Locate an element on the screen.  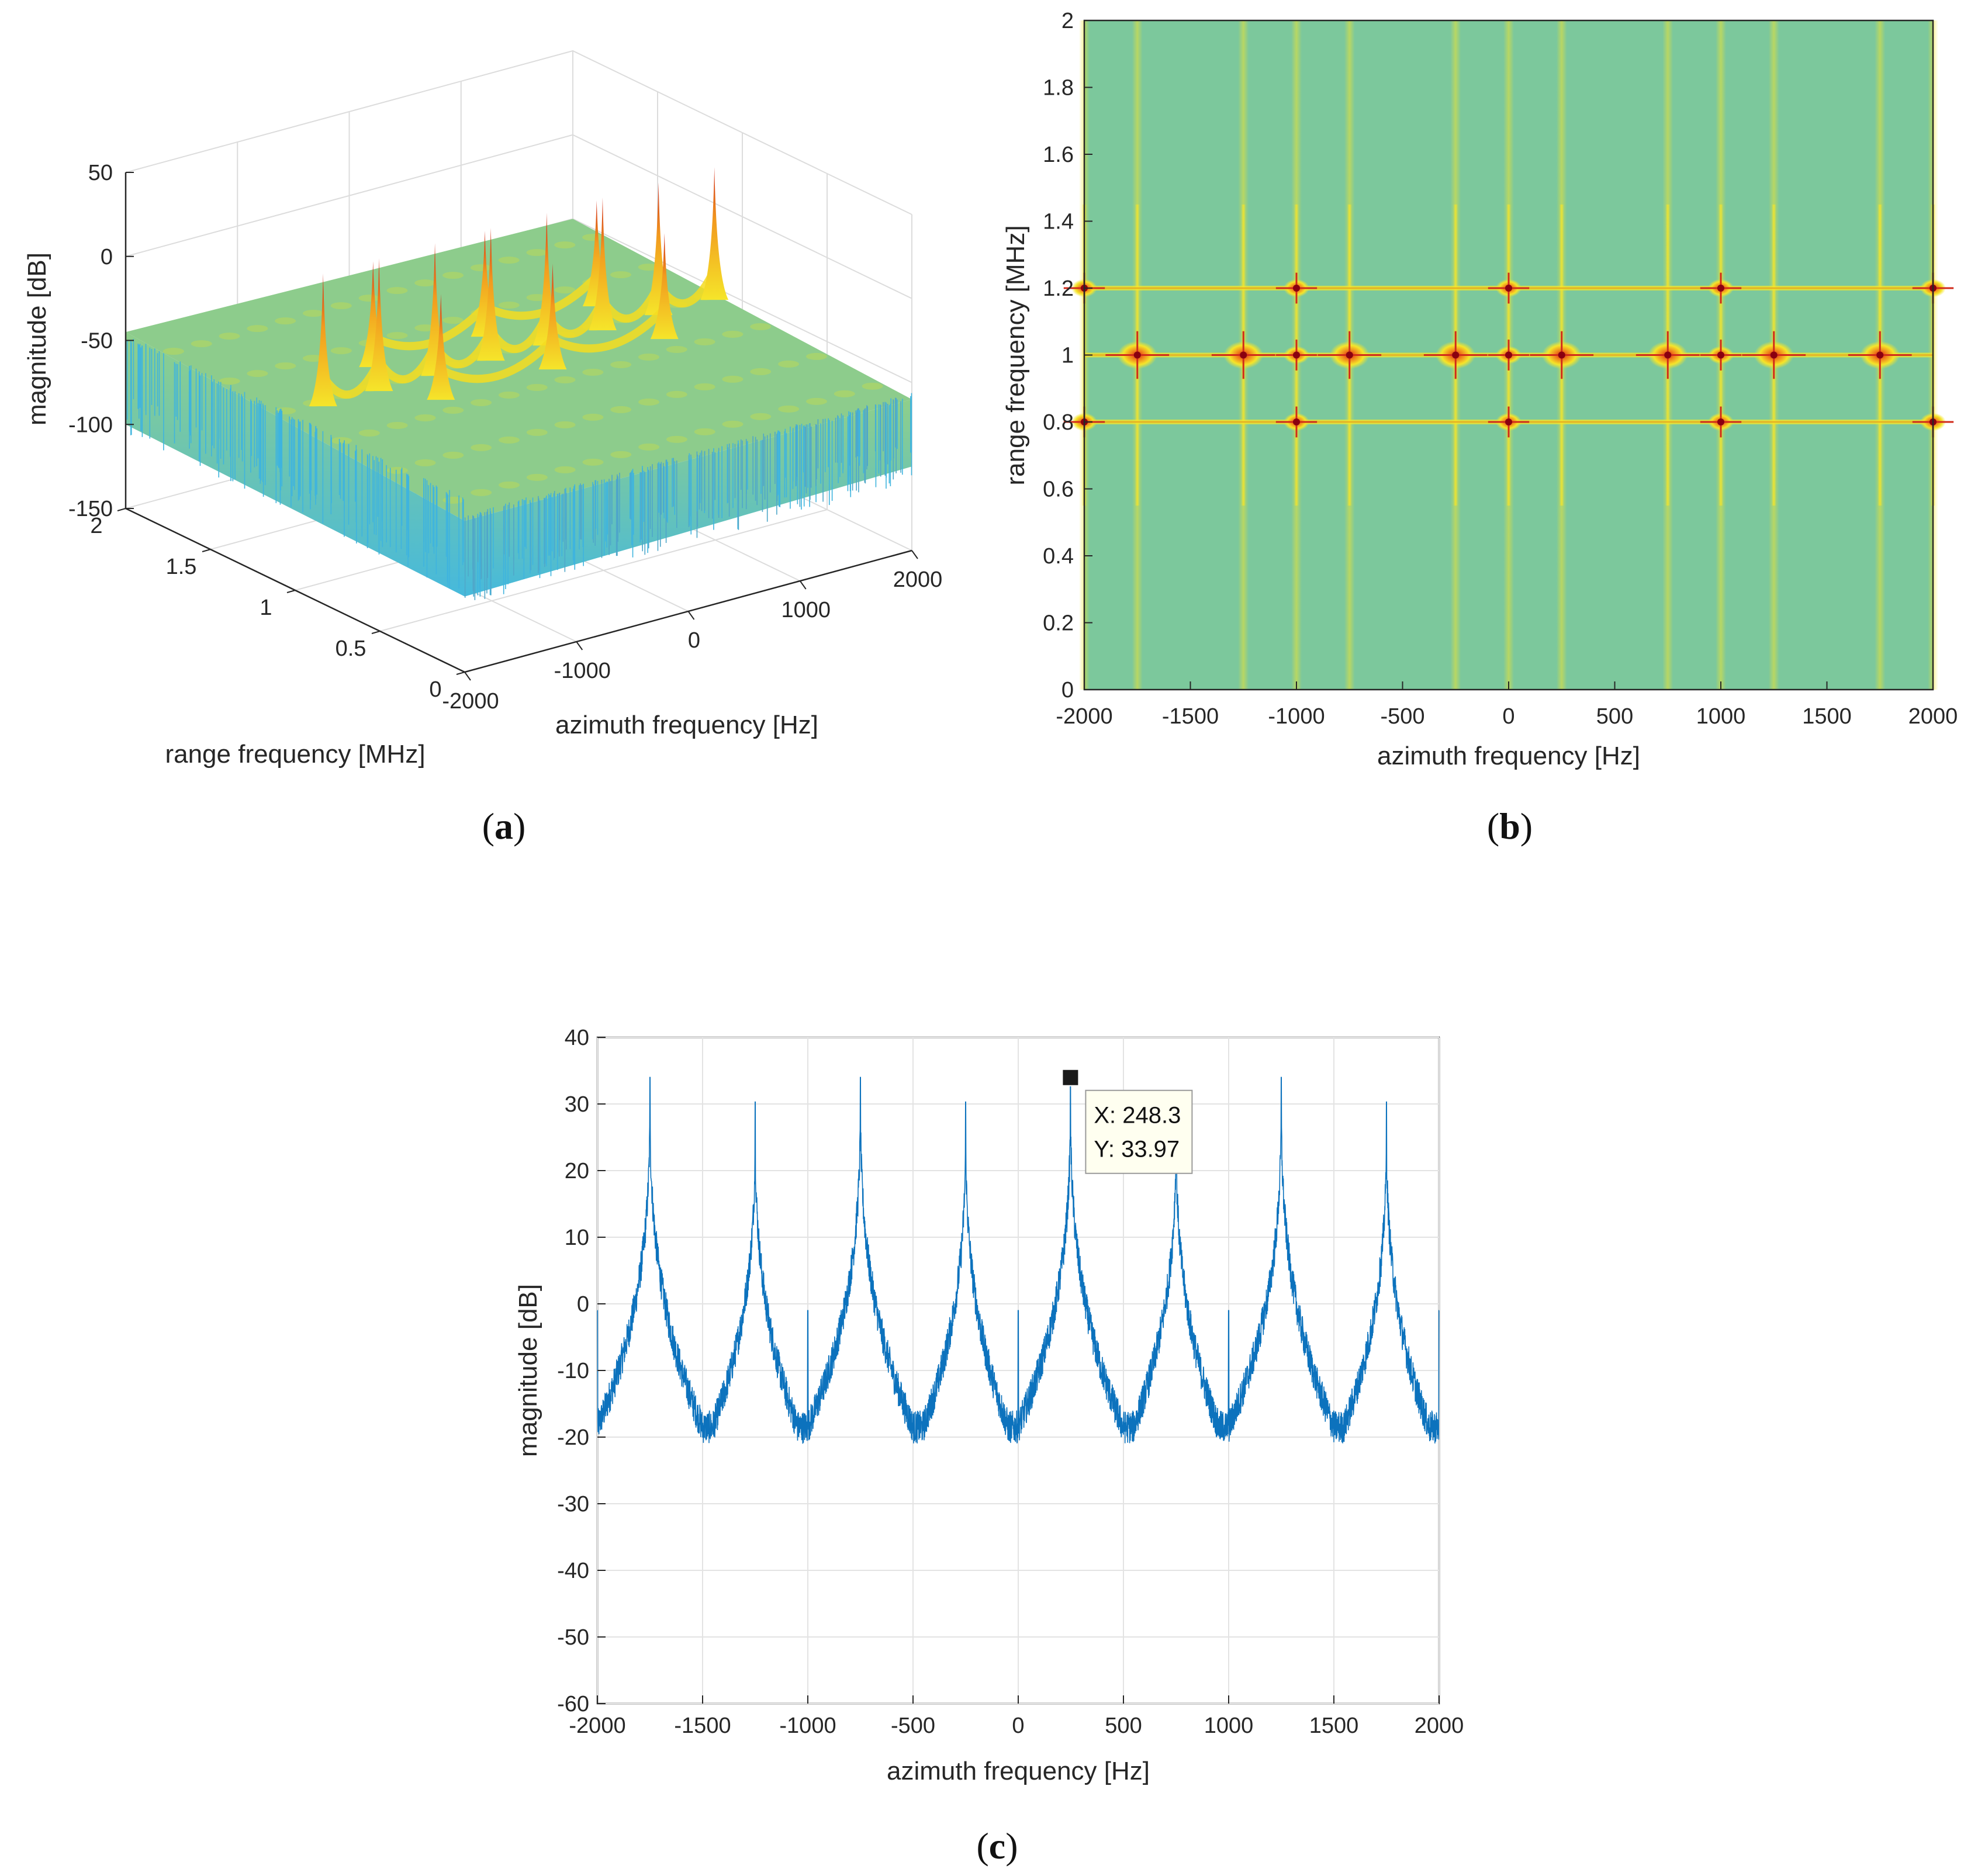
caption-a: (a) is located at coordinates (504, 826).